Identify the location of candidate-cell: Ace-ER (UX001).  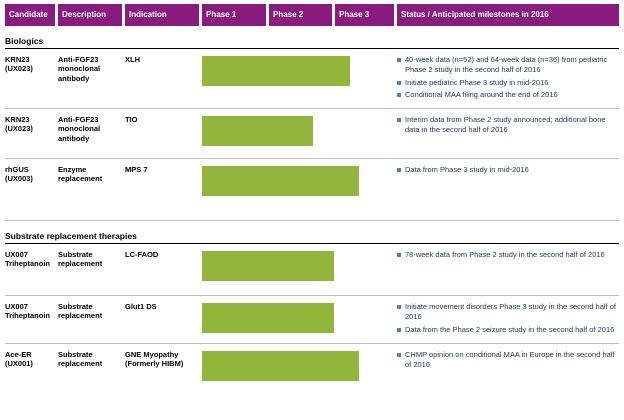
(19, 359).